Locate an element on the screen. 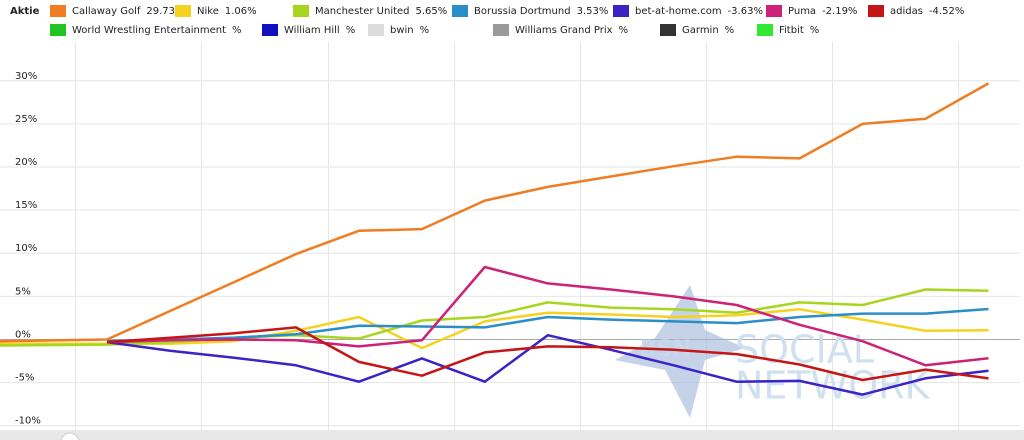 This screenshot has height=440, width=1024. legend-label: Williams Grand Prix is located at coordinates (564, 30).